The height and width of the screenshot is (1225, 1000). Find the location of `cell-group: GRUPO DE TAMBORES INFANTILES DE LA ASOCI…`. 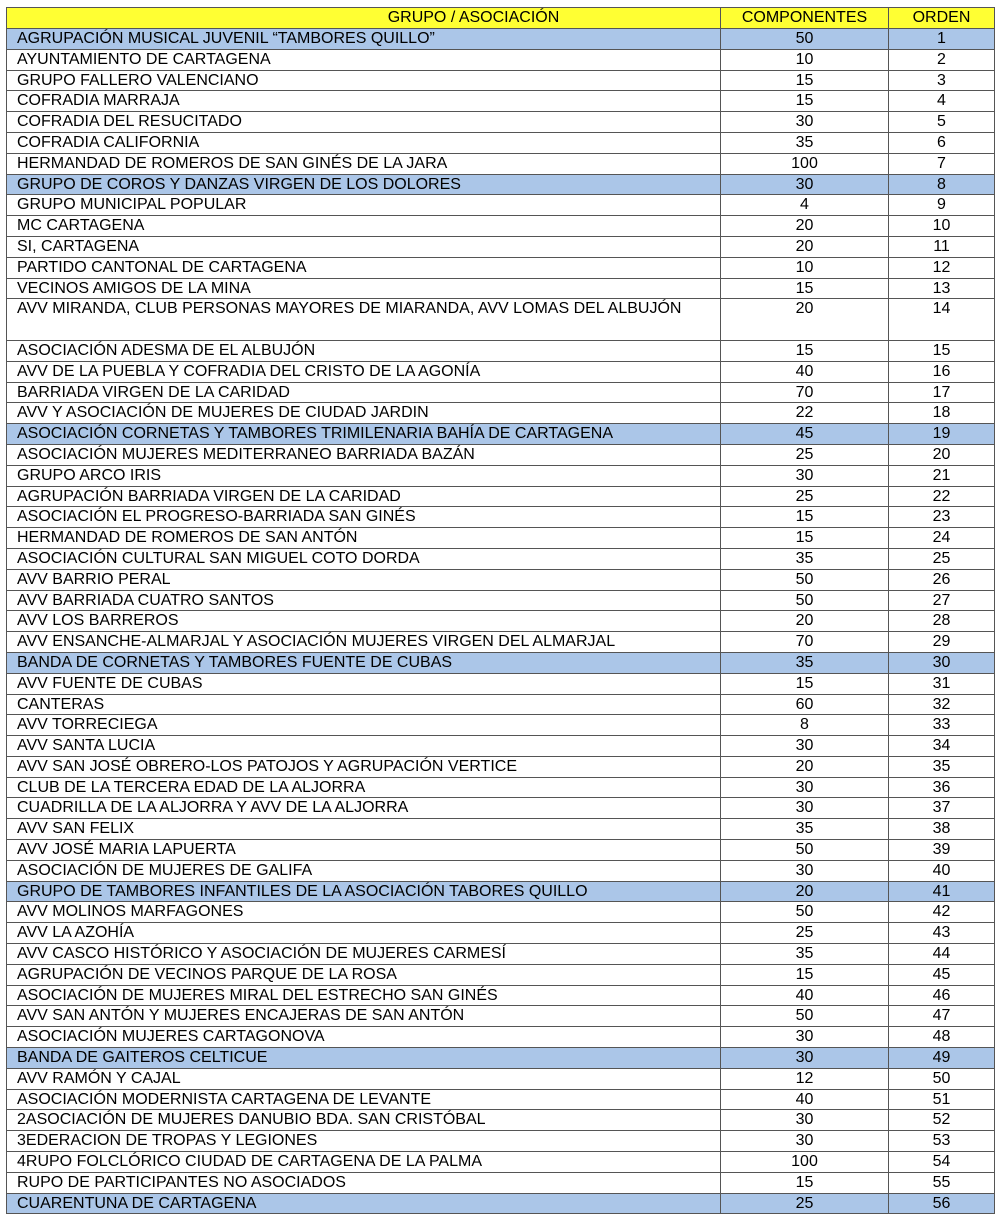

cell-group: GRUPO DE TAMBORES INFANTILES DE LA ASOCI… is located at coordinates (363, 891).